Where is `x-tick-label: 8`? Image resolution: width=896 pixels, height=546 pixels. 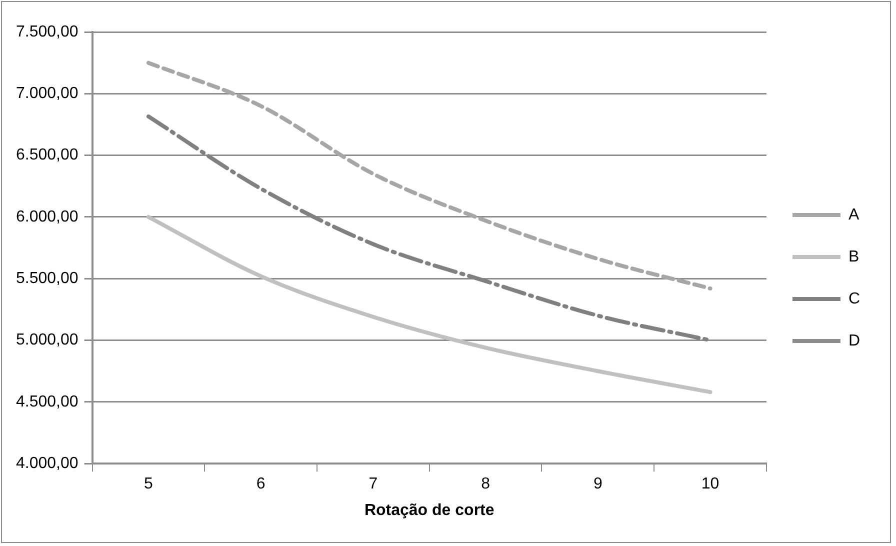 x-tick-label: 8 is located at coordinates (485, 484).